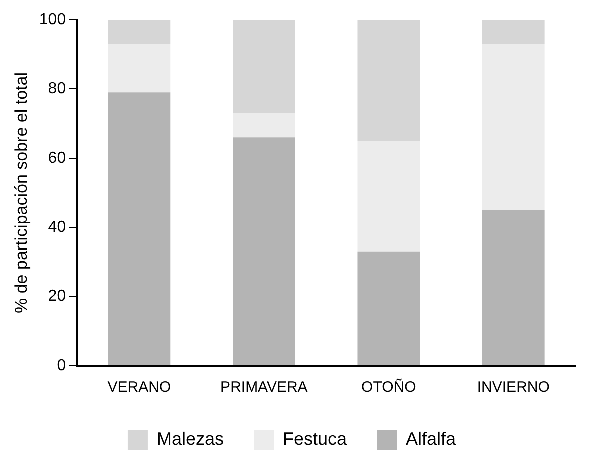 The image size is (590, 464). What do you see at coordinates (140, 387) in the screenshot?
I see `x-tick-label: VERANO` at bounding box center [140, 387].